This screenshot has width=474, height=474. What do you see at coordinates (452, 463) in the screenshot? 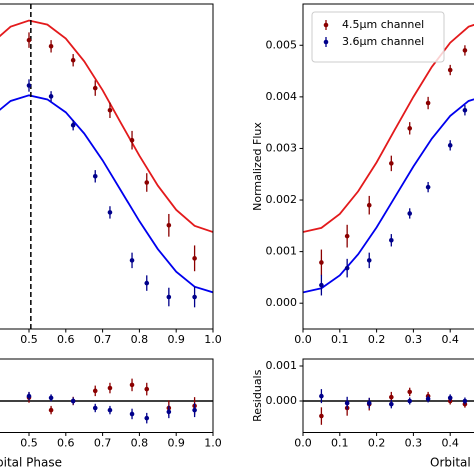
I see `x-axis-label: Orbital Phase` at bounding box center [452, 463].